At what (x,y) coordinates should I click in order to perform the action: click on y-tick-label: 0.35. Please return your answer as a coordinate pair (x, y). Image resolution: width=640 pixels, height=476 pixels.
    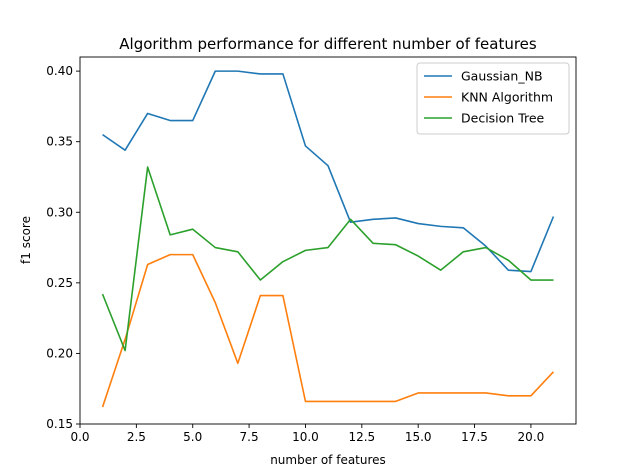
    Looking at the image, I should click on (59, 142).